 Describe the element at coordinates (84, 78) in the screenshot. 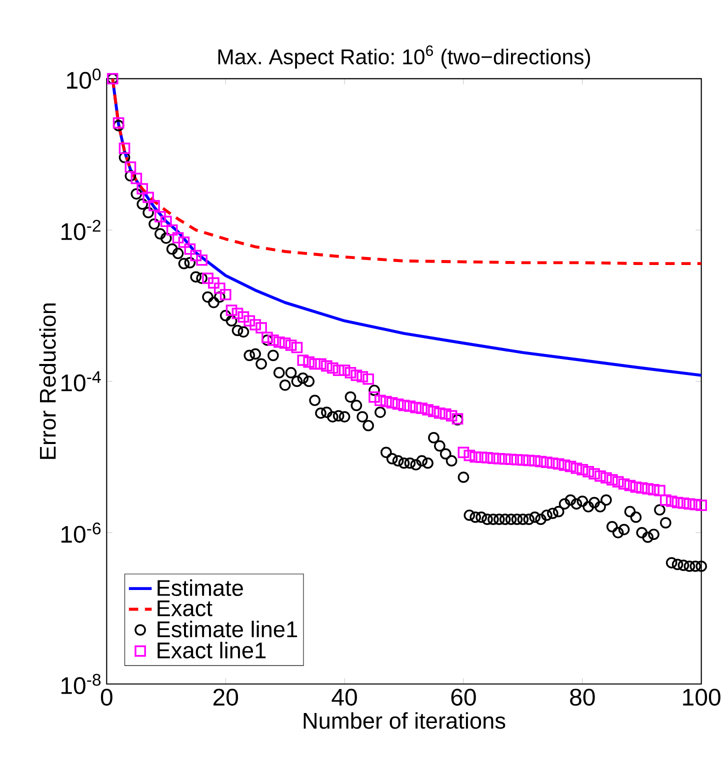

I see `y-tick-label: 10$^{0}$` at that location.